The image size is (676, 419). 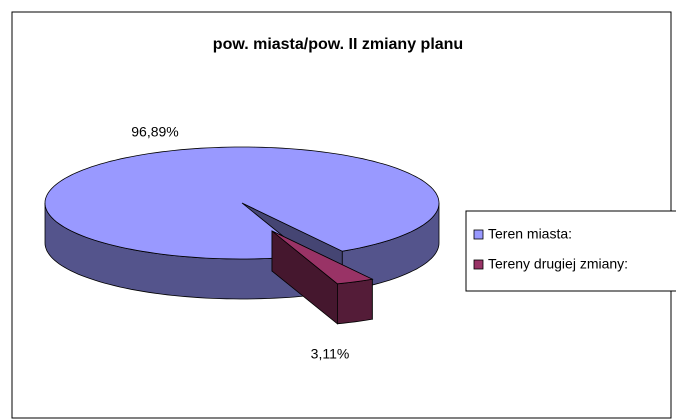 I want to click on data-label: 3,11%, so click(x=330, y=354).